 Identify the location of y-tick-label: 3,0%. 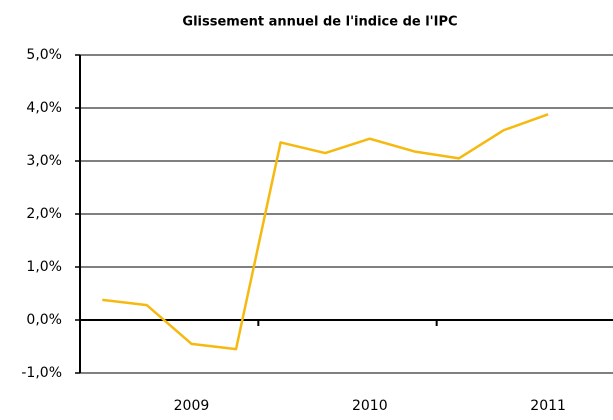
(44, 161).